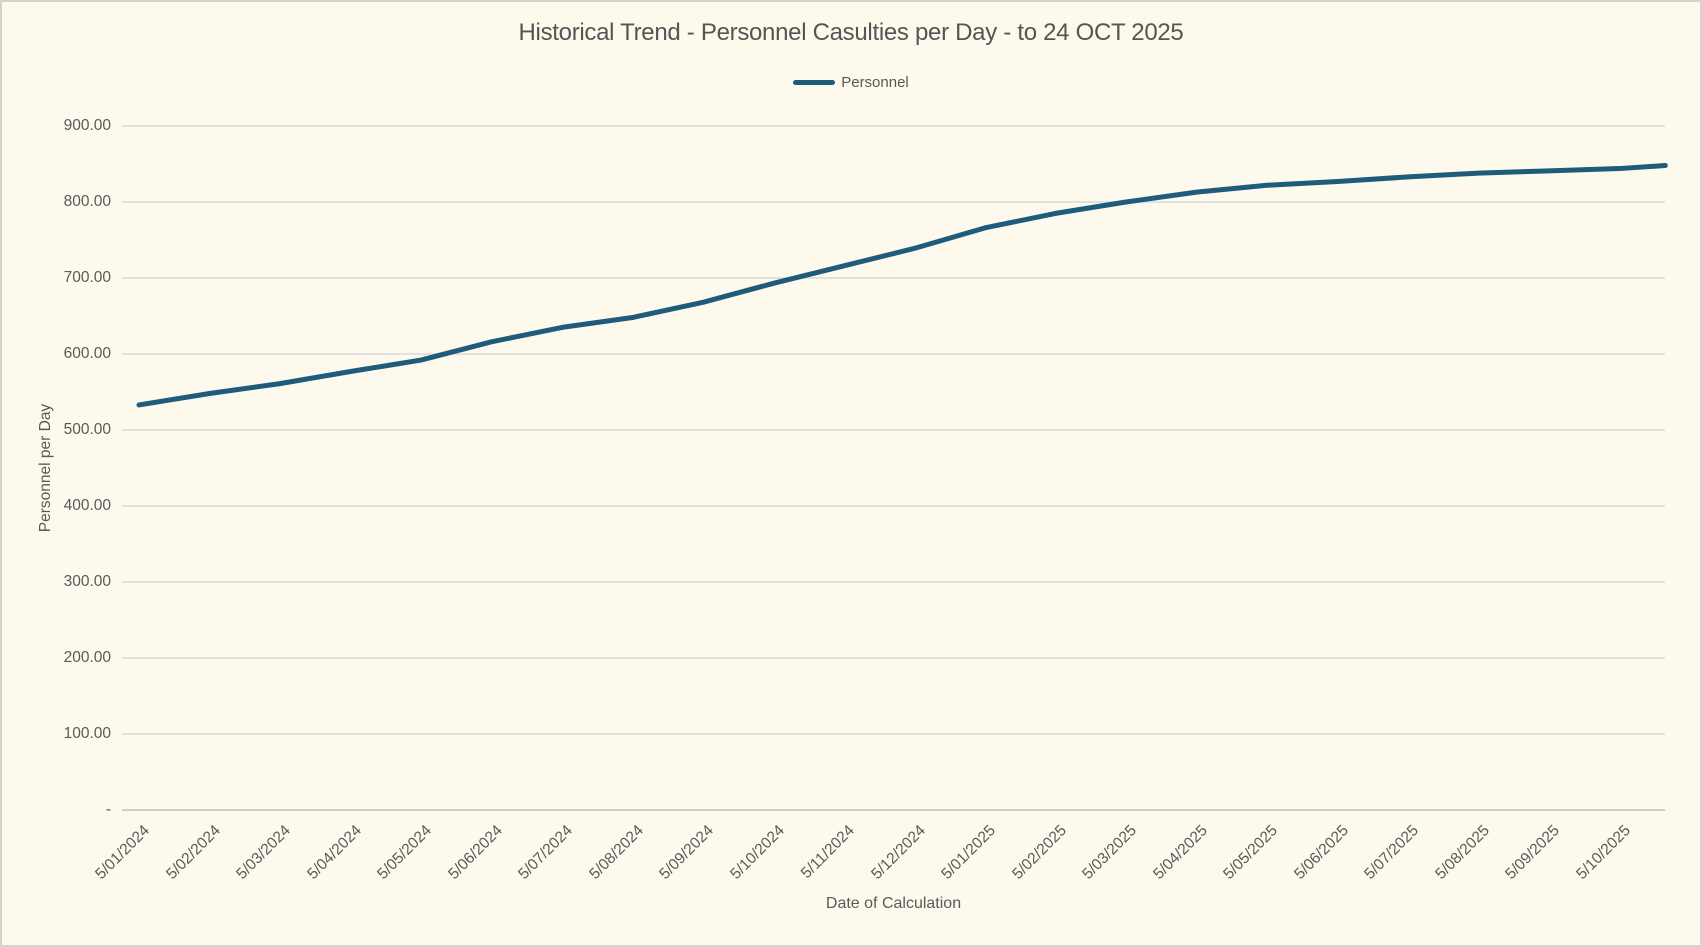 The width and height of the screenshot is (1702, 947). I want to click on y-tick-label: 700.00, so click(87, 277).